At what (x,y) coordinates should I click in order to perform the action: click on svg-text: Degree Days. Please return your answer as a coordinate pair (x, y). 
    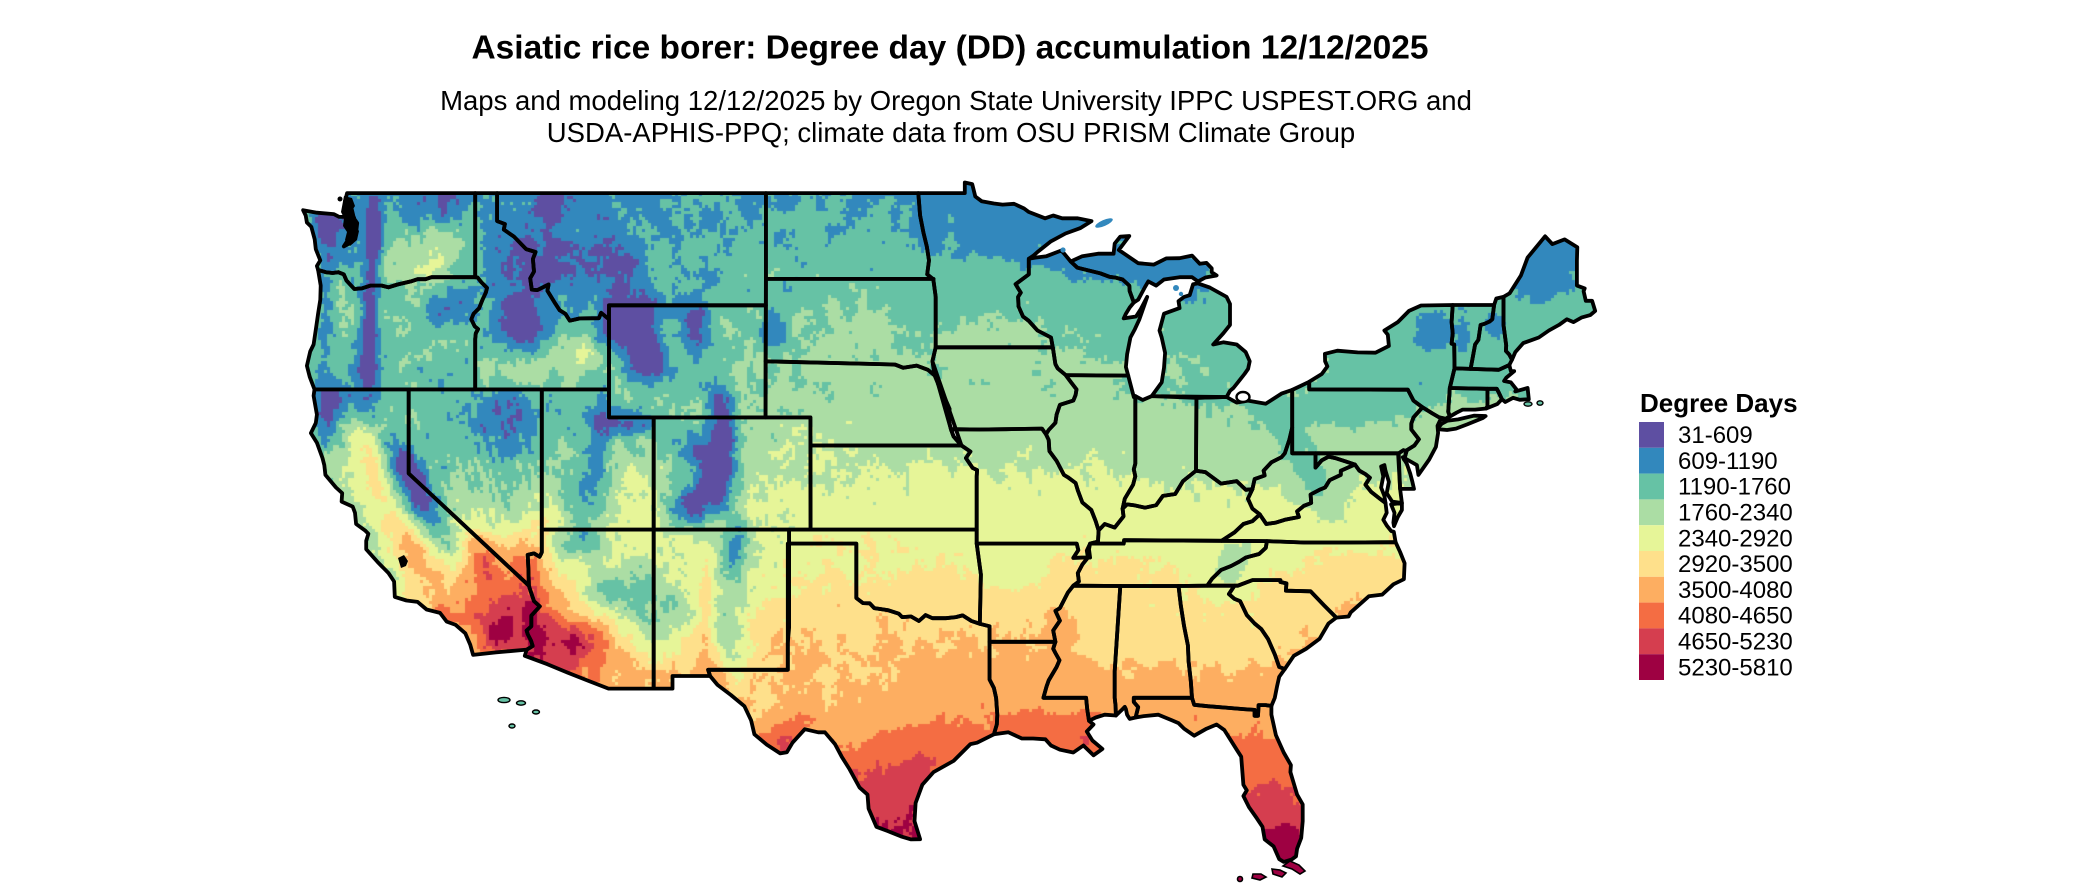
    Looking at the image, I should click on (1719, 403).